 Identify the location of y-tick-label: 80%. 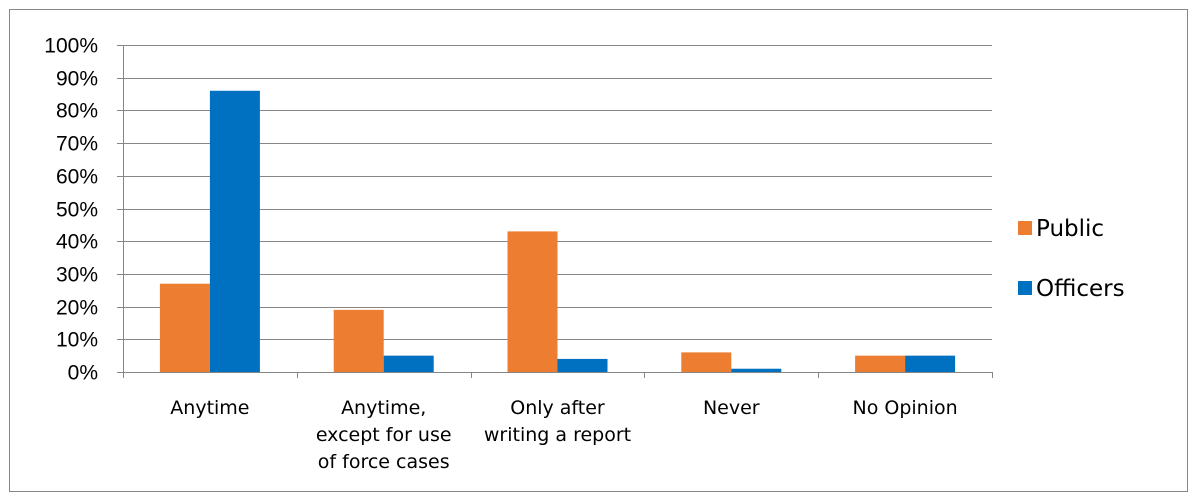
(77, 111).